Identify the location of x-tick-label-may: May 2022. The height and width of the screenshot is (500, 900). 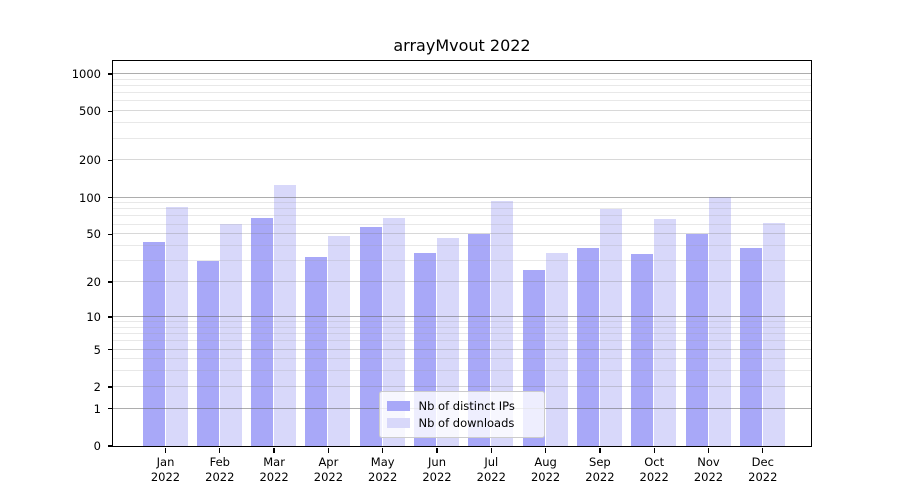
(383, 470).